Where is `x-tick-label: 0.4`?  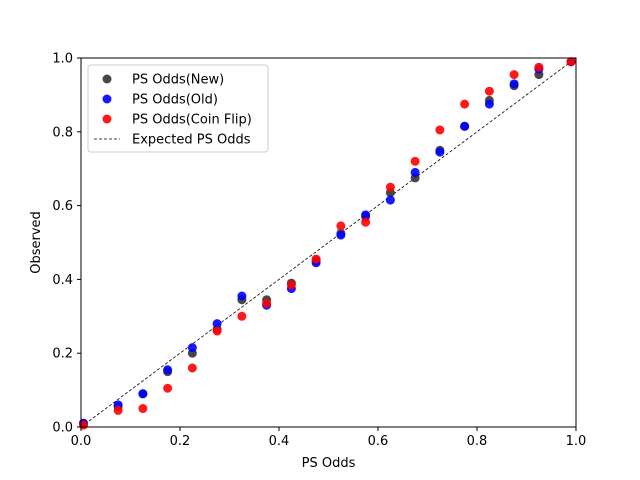 x-tick-label: 0.4 is located at coordinates (279, 441).